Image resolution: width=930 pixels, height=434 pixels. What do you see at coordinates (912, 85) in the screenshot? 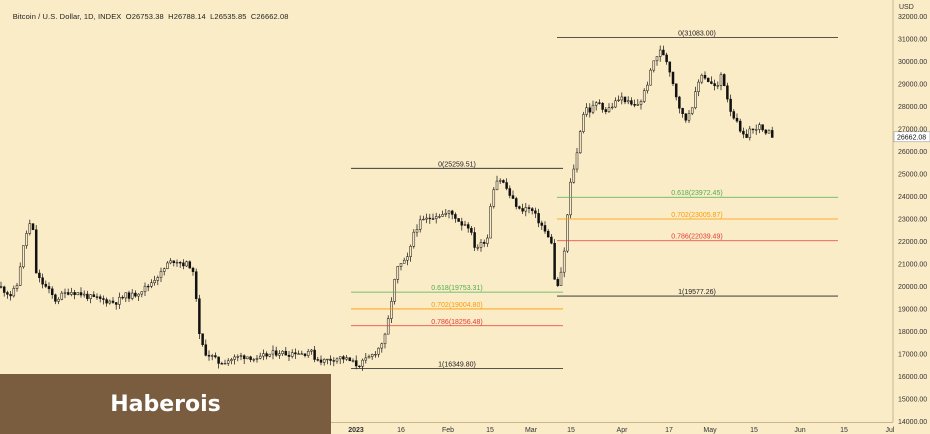
I see `price-tick-label: 29000.00` at bounding box center [912, 85].